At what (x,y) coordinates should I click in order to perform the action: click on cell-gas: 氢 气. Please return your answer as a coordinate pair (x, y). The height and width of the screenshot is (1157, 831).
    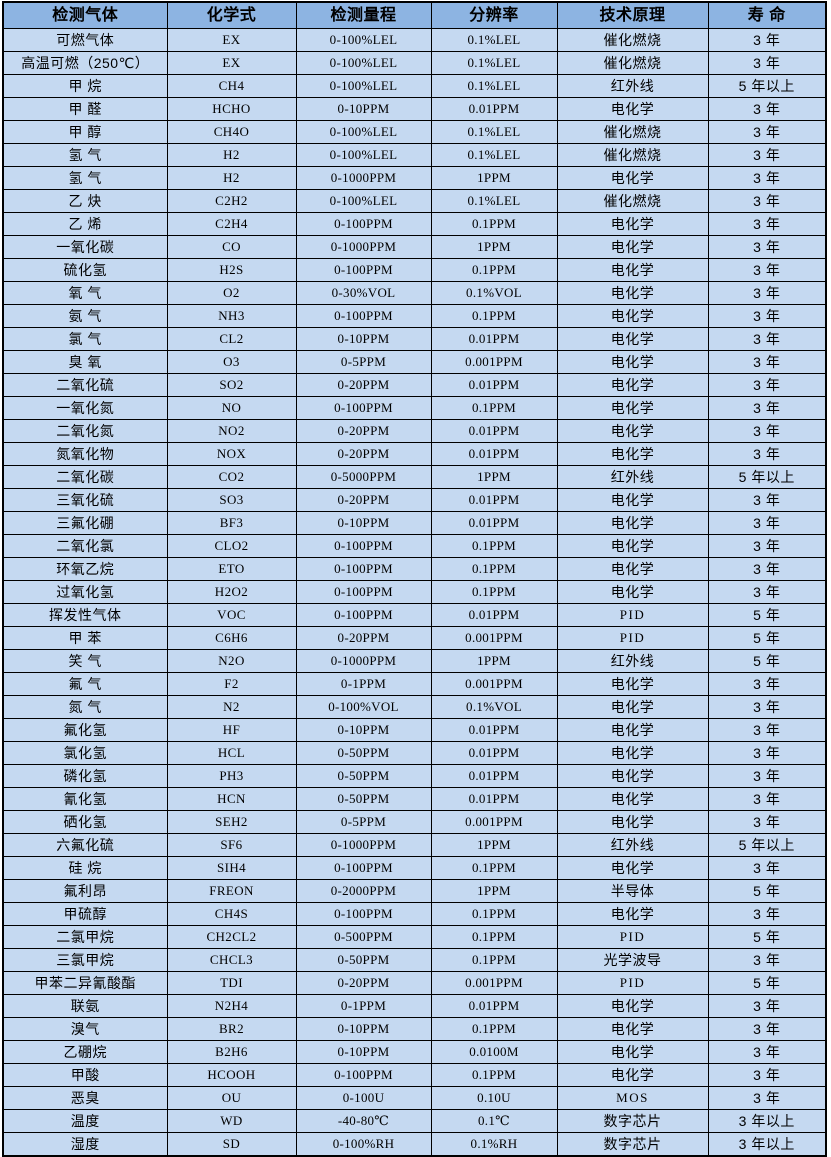
    Looking at the image, I should click on (85, 155).